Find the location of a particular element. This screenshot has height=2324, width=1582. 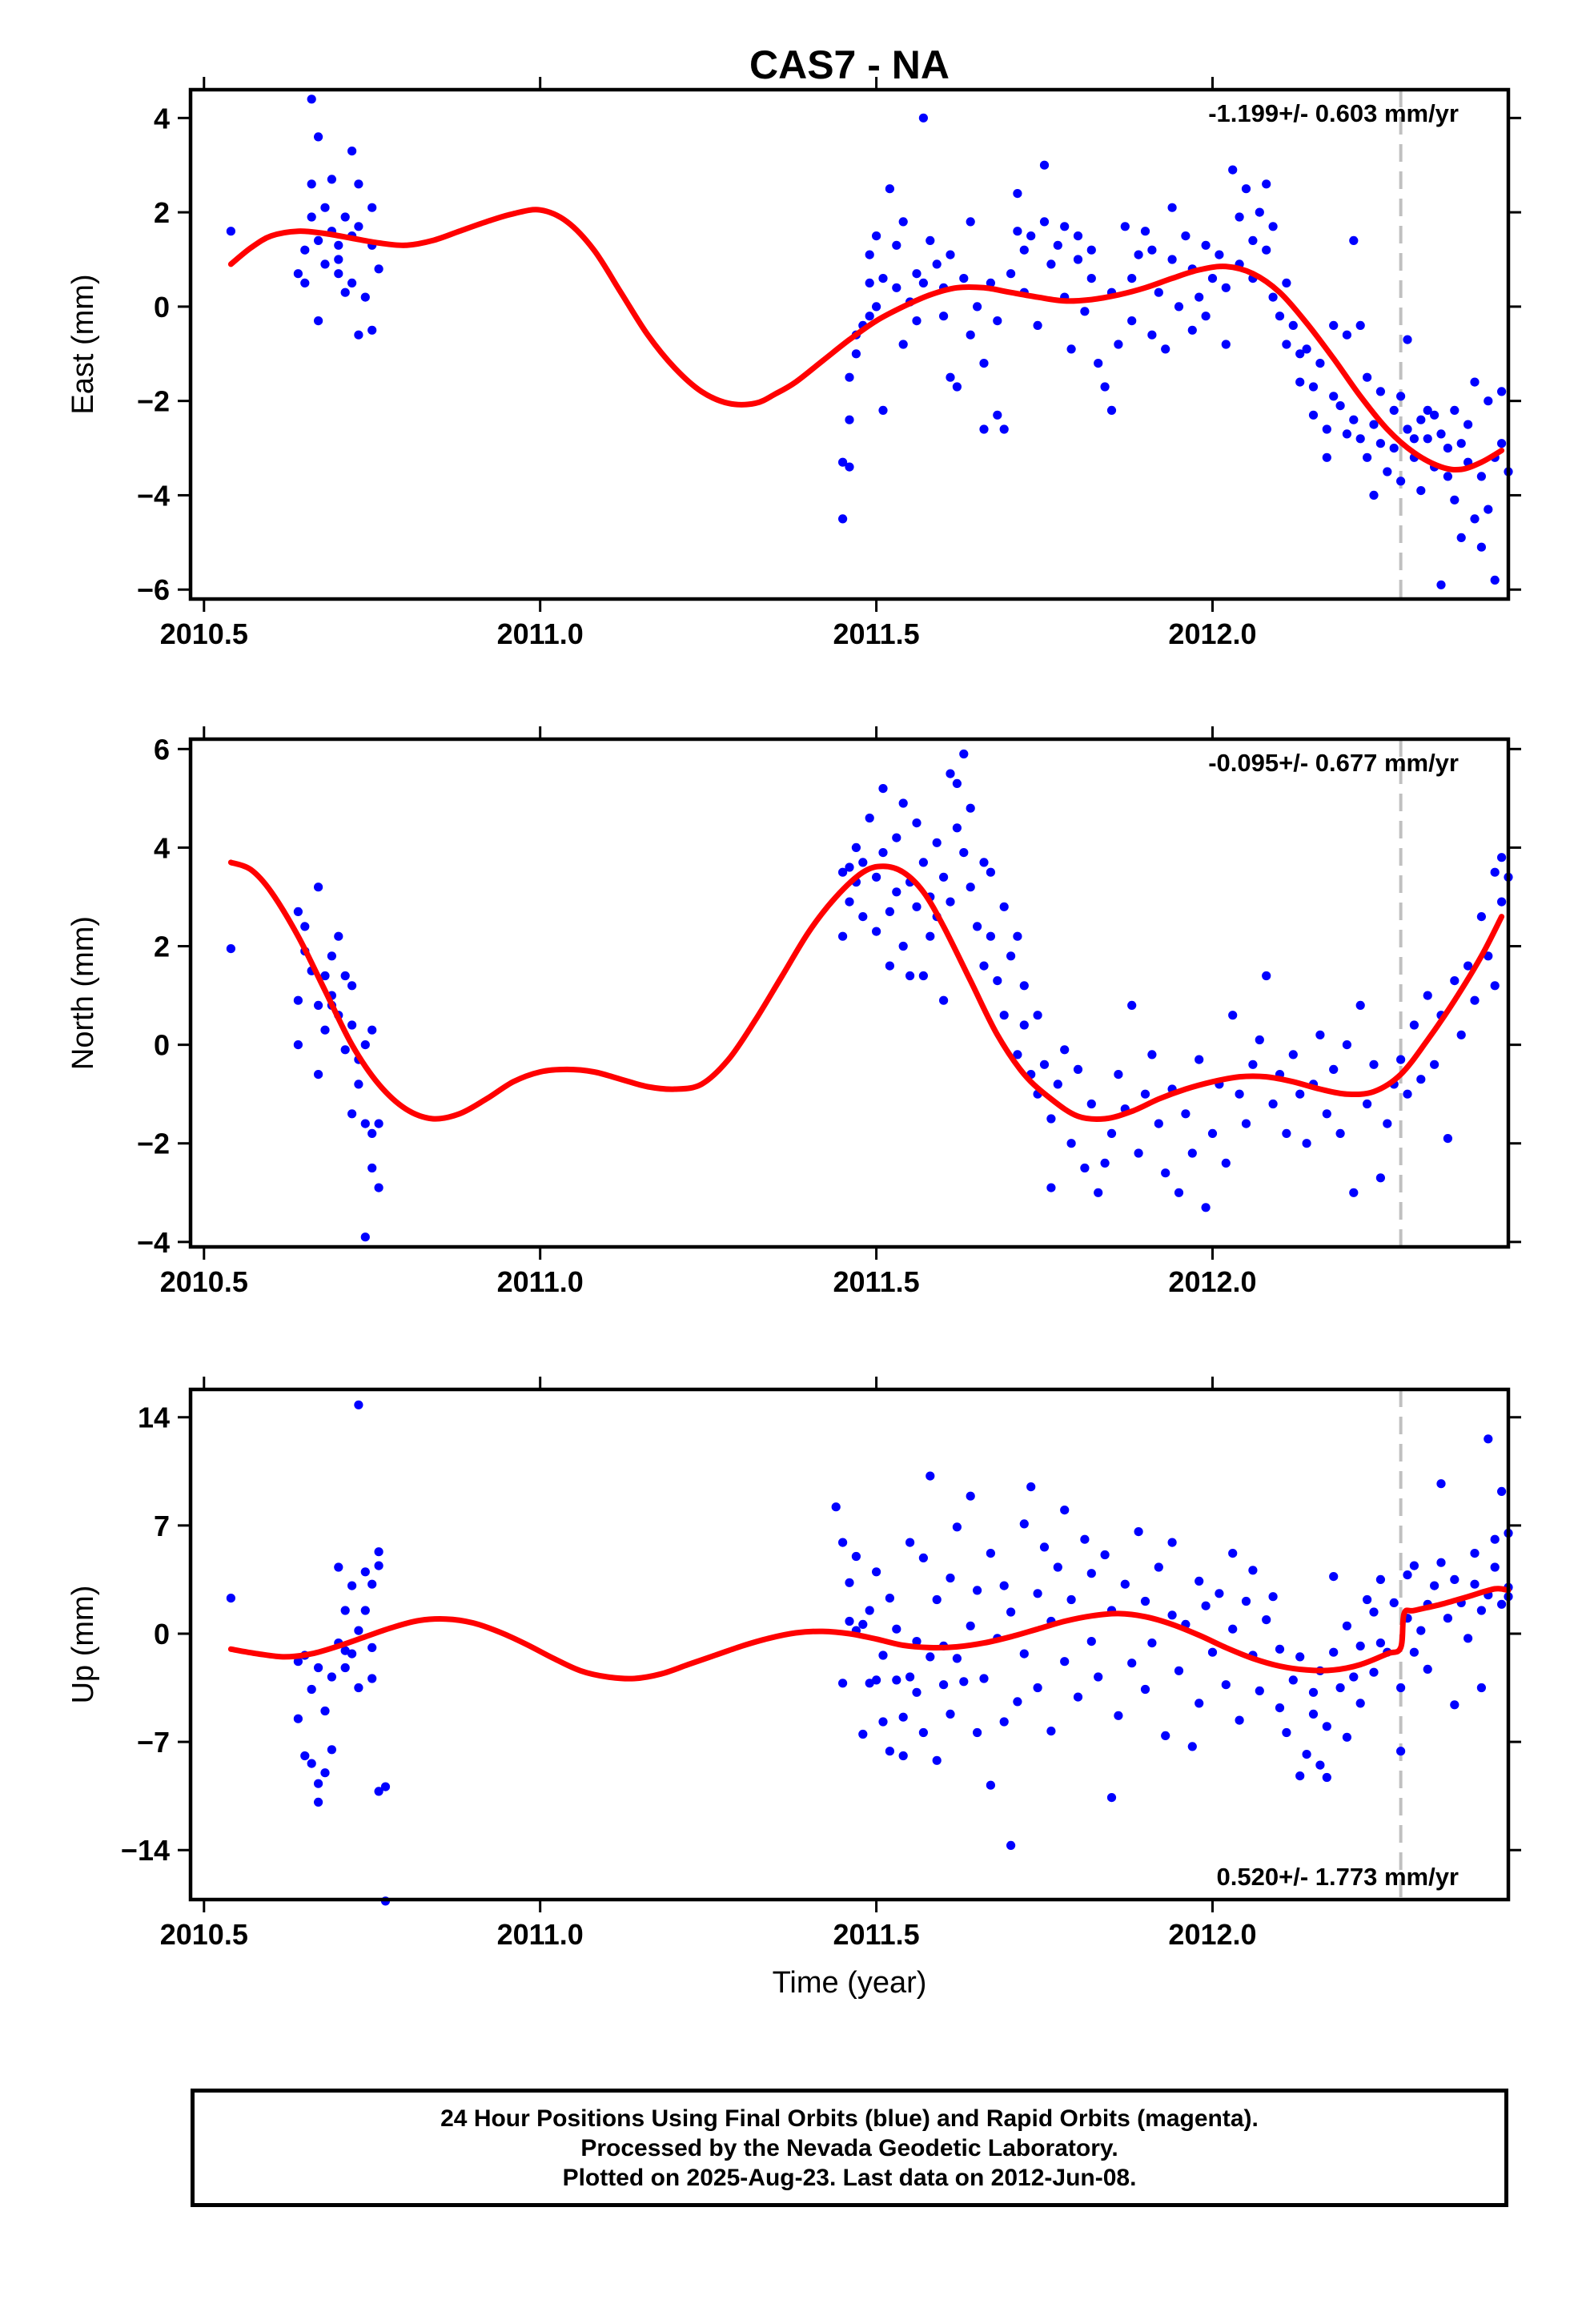

x-tick-label: 2011.5 is located at coordinates (876, 633).